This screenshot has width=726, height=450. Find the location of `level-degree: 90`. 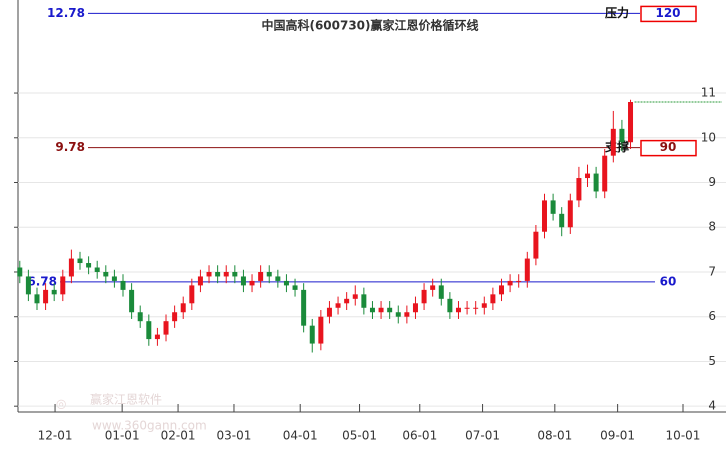

level-degree: 90 is located at coordinates (668, 147).